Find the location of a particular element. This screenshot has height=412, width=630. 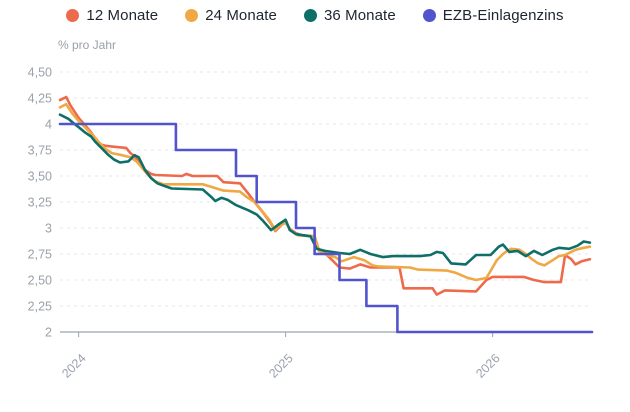

legend-item-12-monate: 12 Monate is located at coordinates (112, 15).